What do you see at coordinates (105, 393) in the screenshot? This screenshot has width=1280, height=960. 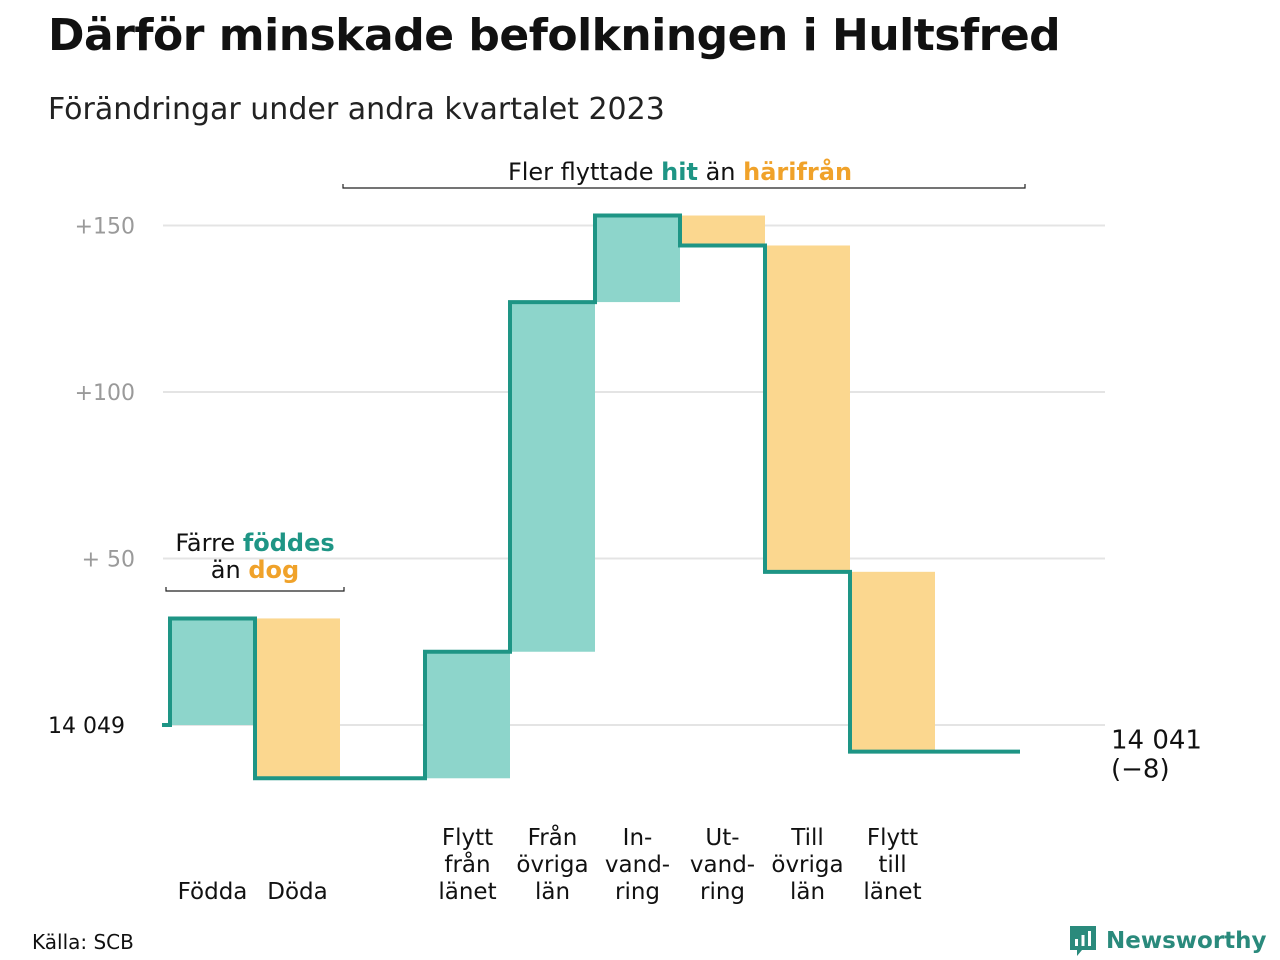 I see `y-tick-label: +100` at bounding box center [105, 393].